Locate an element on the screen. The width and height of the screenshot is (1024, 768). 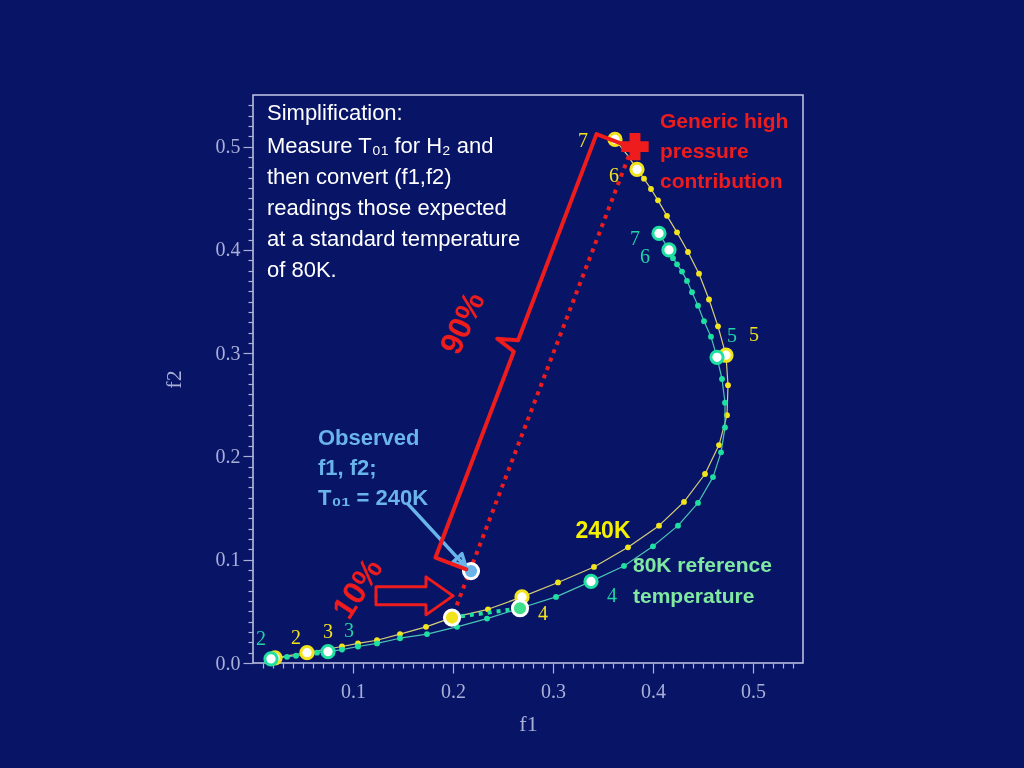
annotation: Measure T₀₁ for H₂ and then convert (f1,f2) readings those expected at a standard temperature of 80K. is located at coordinates (394, 207).